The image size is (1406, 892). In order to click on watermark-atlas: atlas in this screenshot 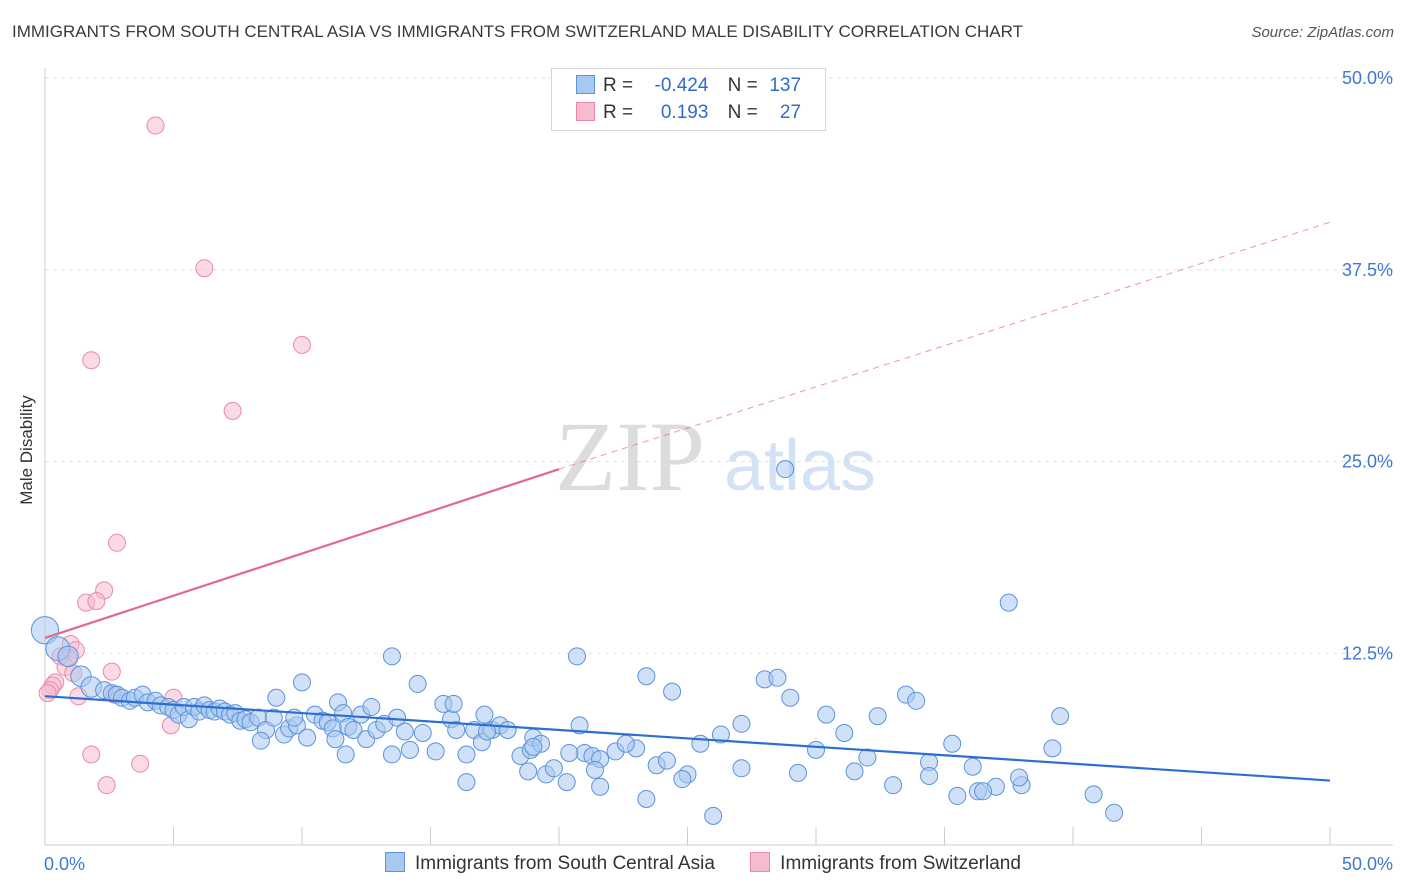, I will do `click(800, 466)`.